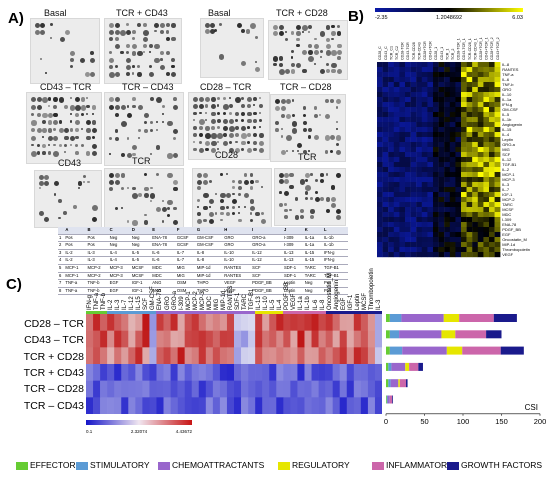  I want to click on column-label: CD43_1, so click(442, 53).